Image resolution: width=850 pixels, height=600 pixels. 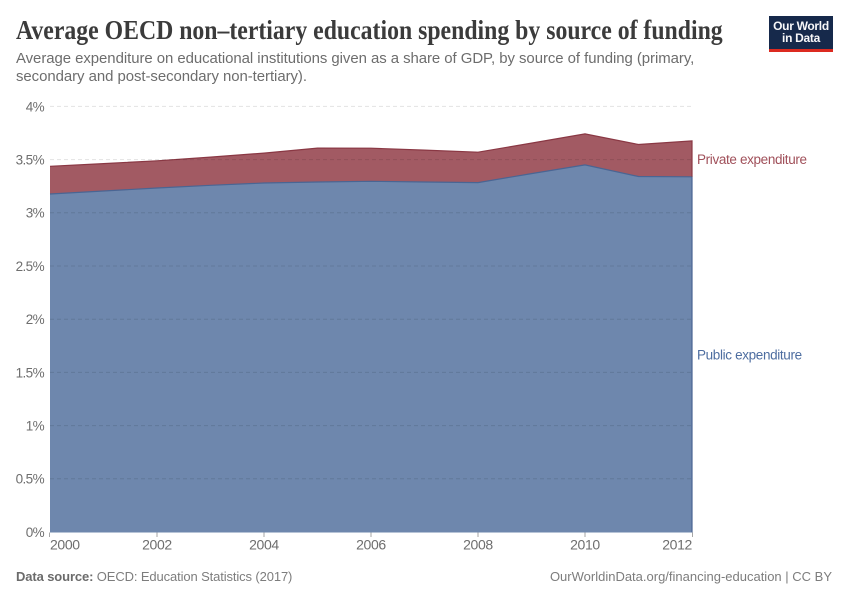 What do you see at coordinates (371, 545) in the screenshot?
I see `svg-text: 2006` at bounding box center [371, 545].